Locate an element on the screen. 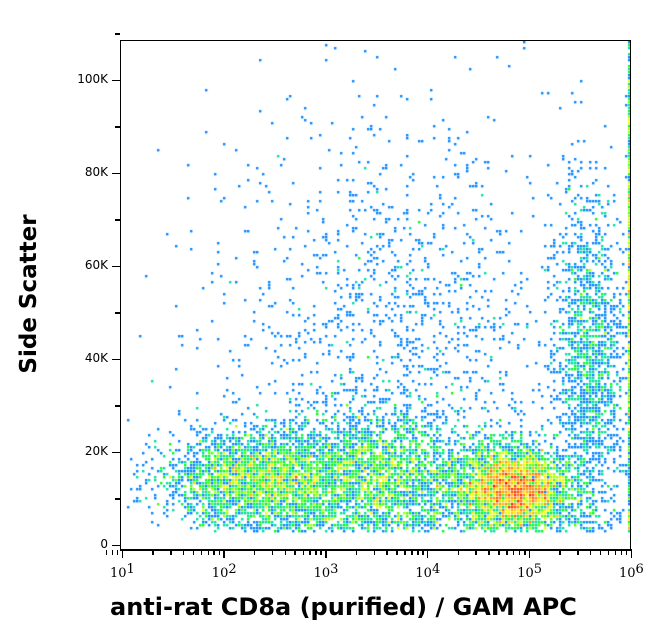 The image size is (653, 641). x-axis is located at coordinates (376, 550).